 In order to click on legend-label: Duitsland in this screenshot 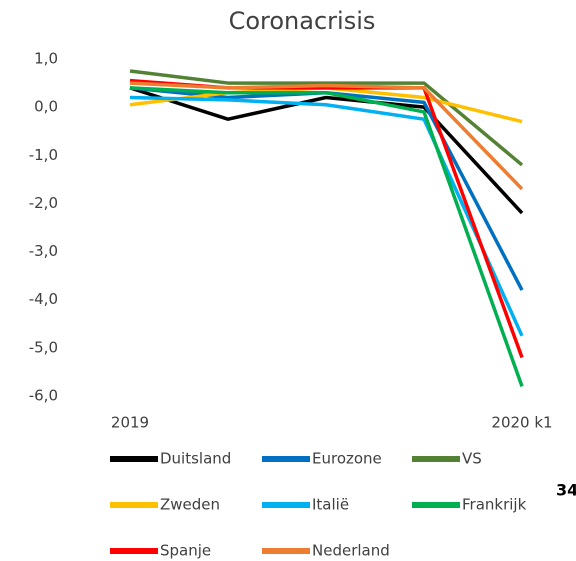, I will do `click(195, 459)`.